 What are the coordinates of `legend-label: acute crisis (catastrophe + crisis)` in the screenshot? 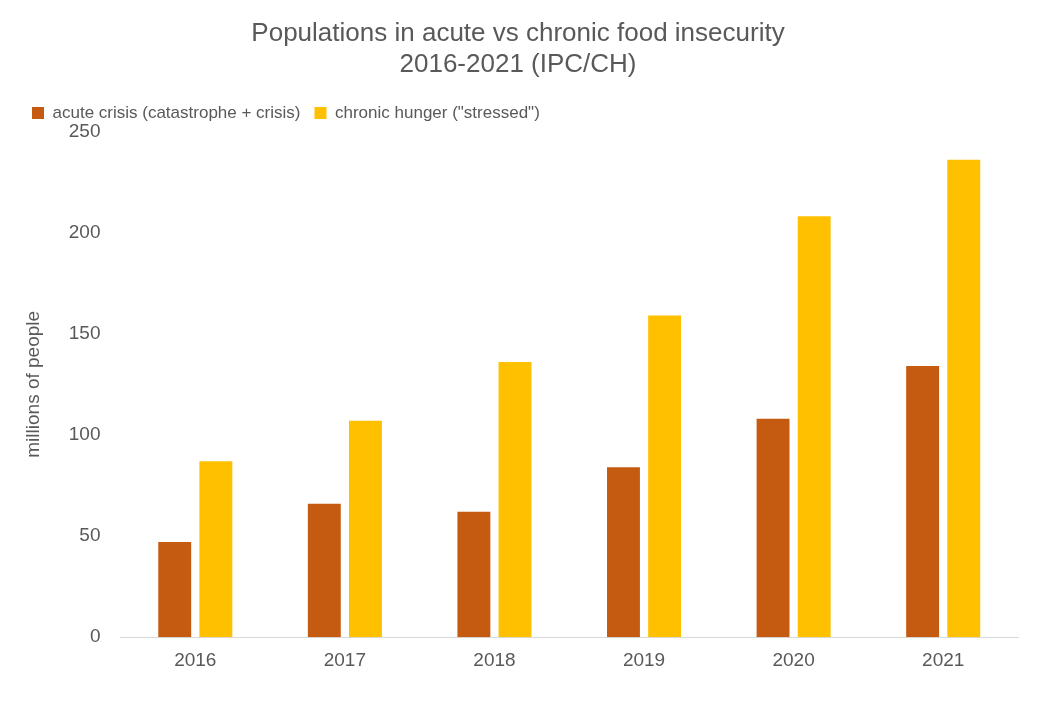 It's located at (176, 112).